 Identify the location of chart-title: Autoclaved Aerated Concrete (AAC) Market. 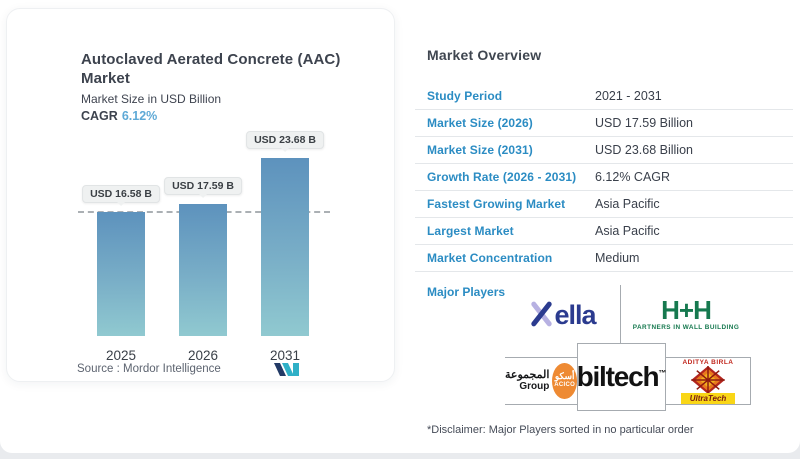
(221, 69).